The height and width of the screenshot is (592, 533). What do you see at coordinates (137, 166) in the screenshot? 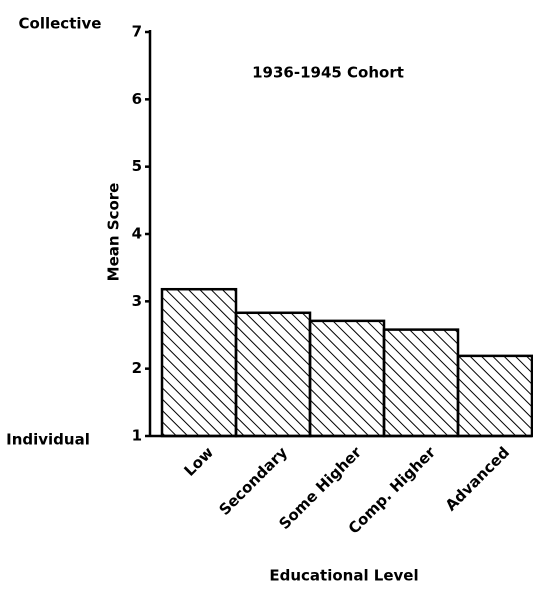
I see `y-tick-label: 5` at bounding box center [137, 166].